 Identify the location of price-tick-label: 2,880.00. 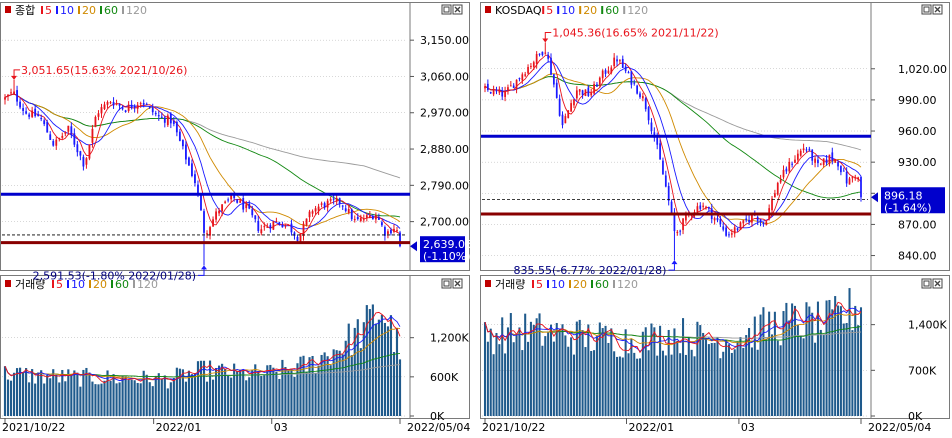
(444, 149).